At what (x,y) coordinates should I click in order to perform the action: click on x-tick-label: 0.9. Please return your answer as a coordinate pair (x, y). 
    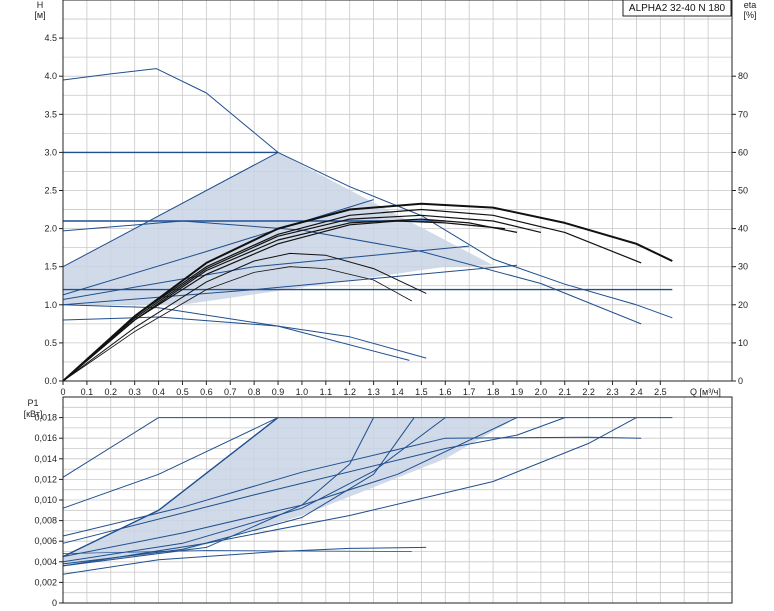
    Looking at the image, I should click on (278, 392).